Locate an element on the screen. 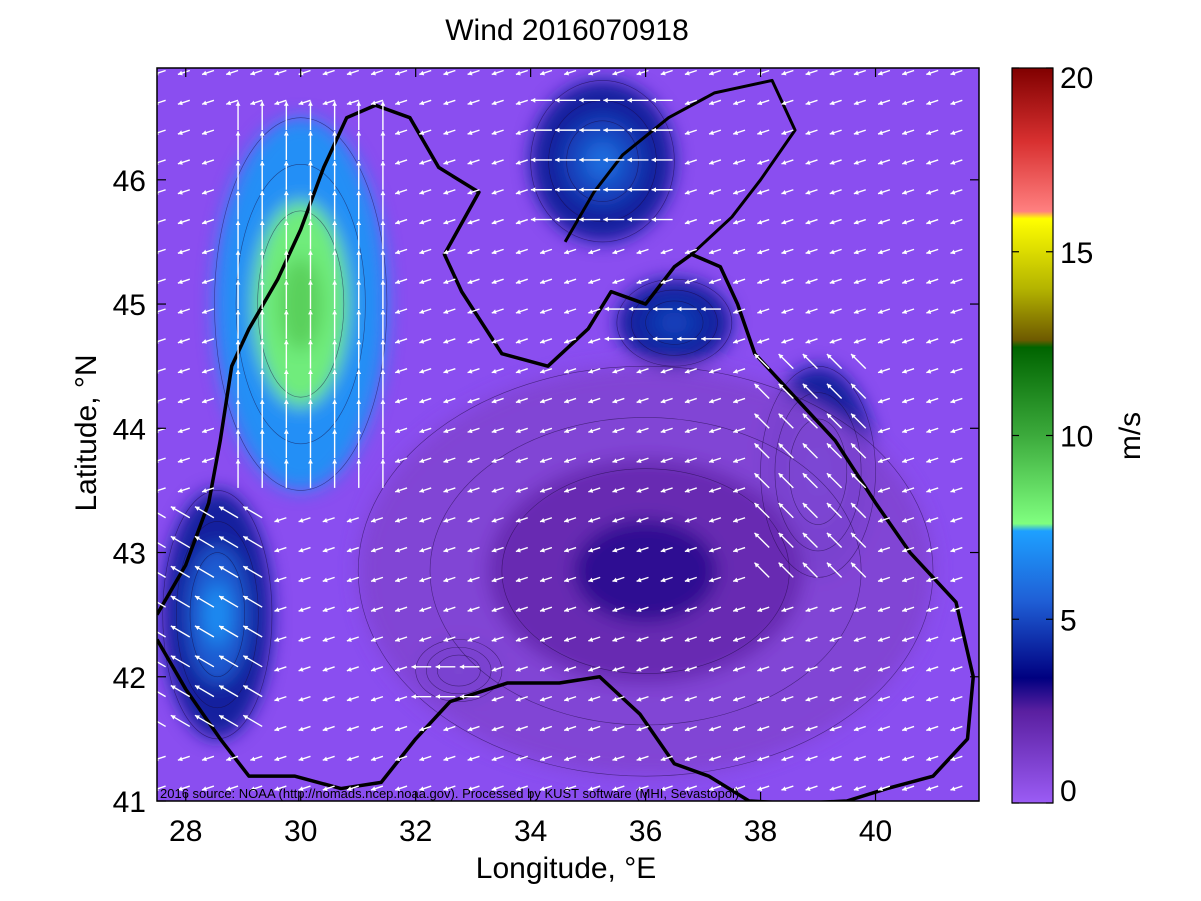 The image size is (1201, 901). contour-line is located at coordinates (459, 670).